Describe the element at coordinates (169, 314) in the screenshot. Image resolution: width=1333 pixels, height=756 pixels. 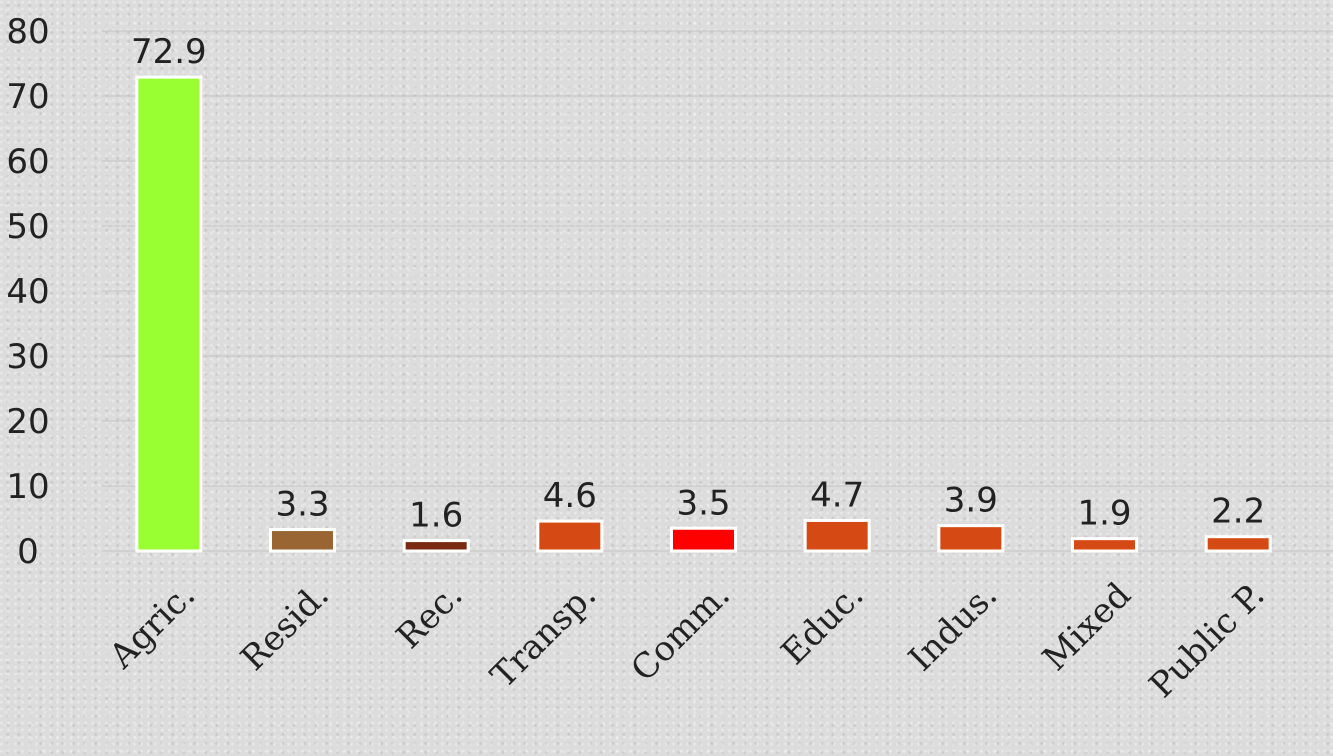
I see `bar-agric` at that location.